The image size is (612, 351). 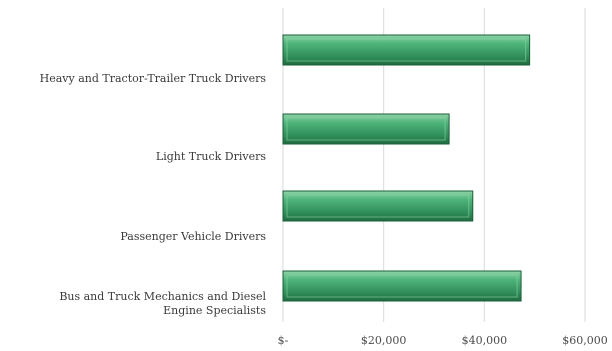 I want to click on category-label-1: Light Truck Drivers, so click(x=211, y=156).